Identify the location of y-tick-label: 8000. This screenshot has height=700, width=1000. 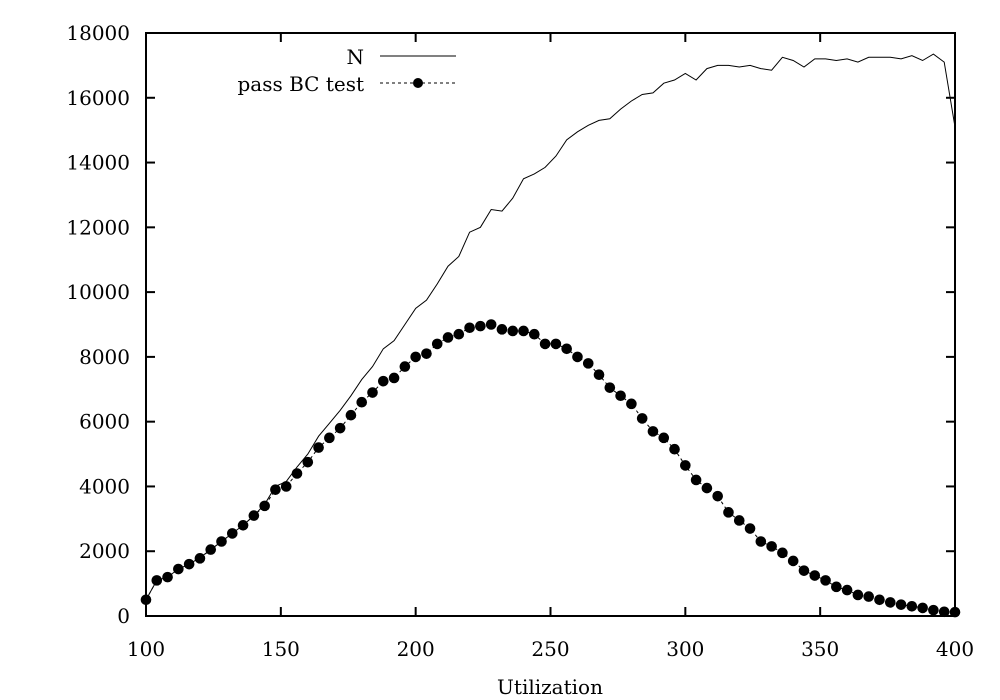
(104, 357).